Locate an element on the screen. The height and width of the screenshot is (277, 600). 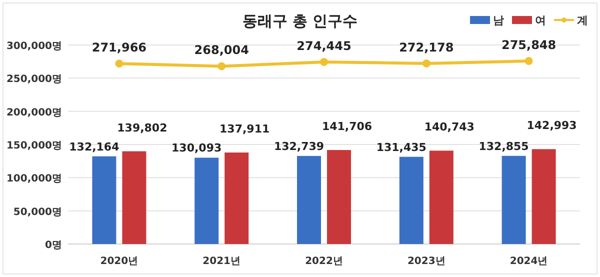
y-tick-label: 0명 is located at coordinates (53, 245).